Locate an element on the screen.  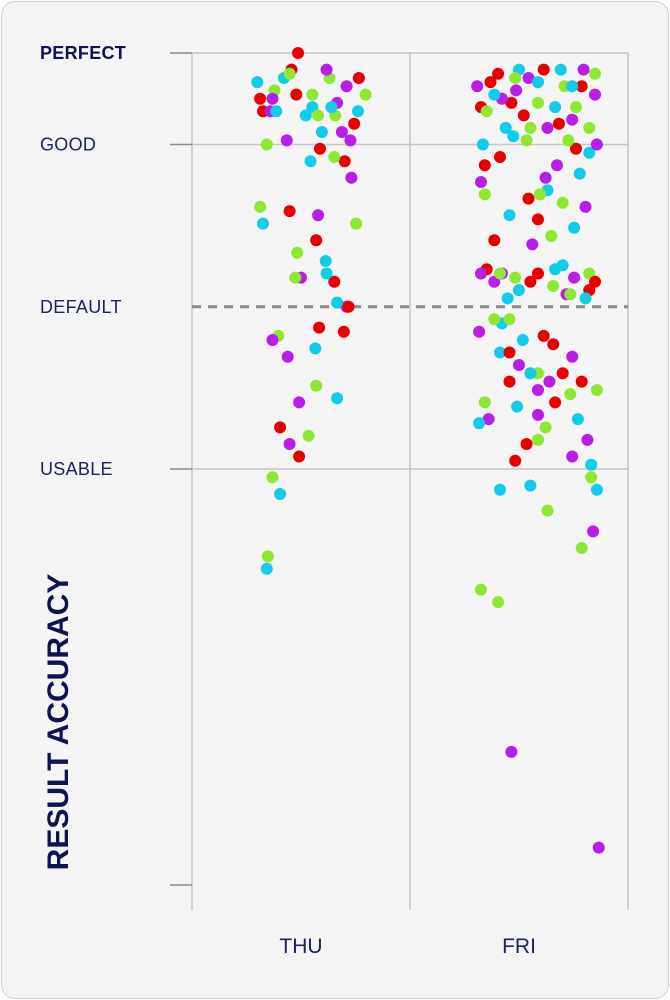
x-tick-label-fri: FRI is located at coordinates (519, 946).